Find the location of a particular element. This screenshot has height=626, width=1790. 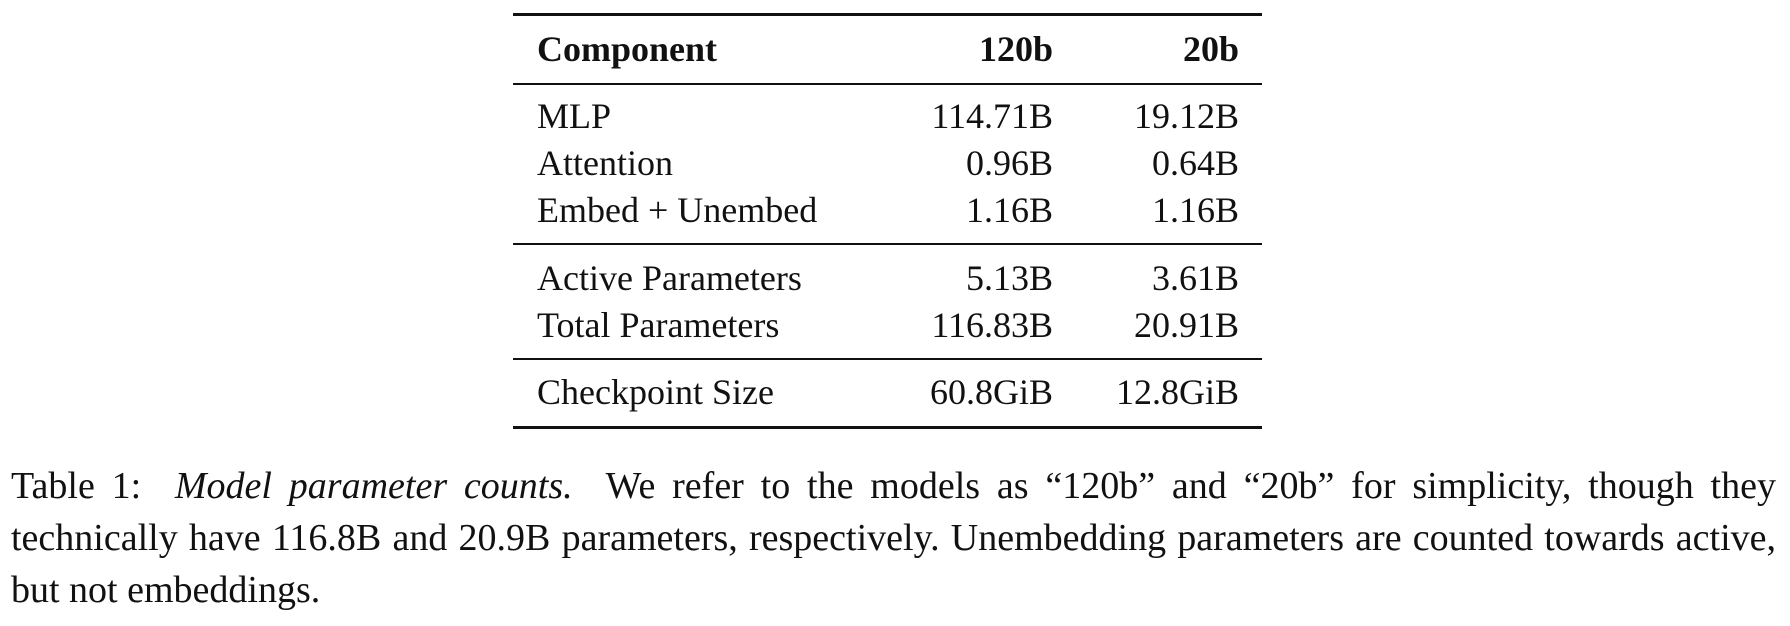

table-cell: 12.8GiB is located at coordinates (1177, 392).